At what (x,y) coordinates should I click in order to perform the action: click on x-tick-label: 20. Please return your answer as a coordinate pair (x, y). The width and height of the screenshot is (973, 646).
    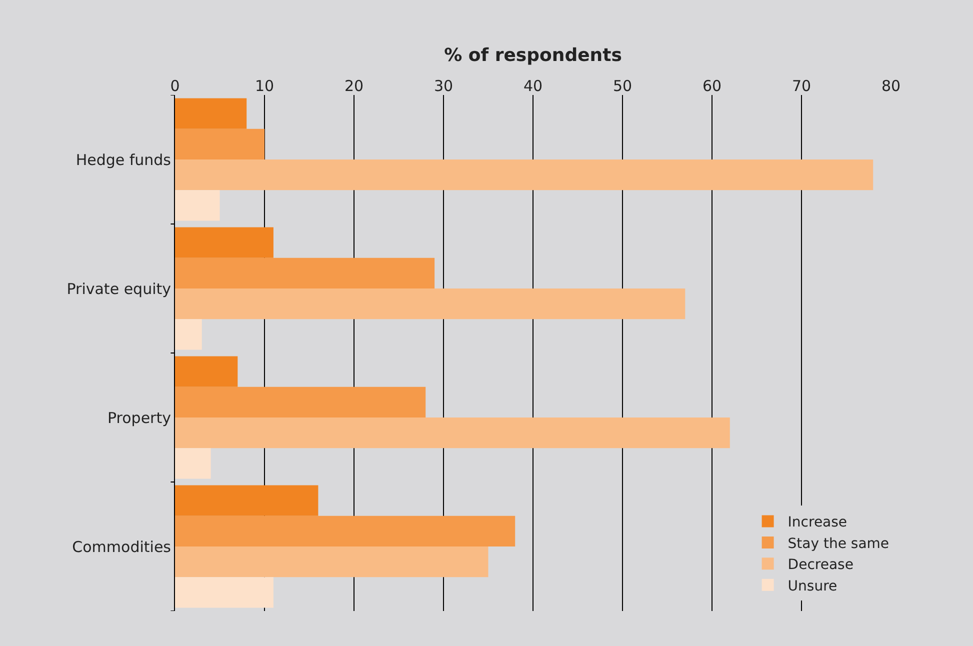
    Looking at the image, I should click on (354, 86).